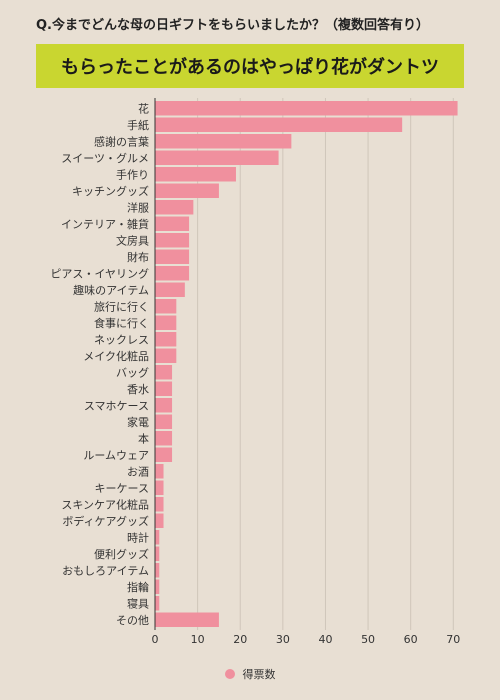  I want to click on legend: 得票数, so click(250, 674).